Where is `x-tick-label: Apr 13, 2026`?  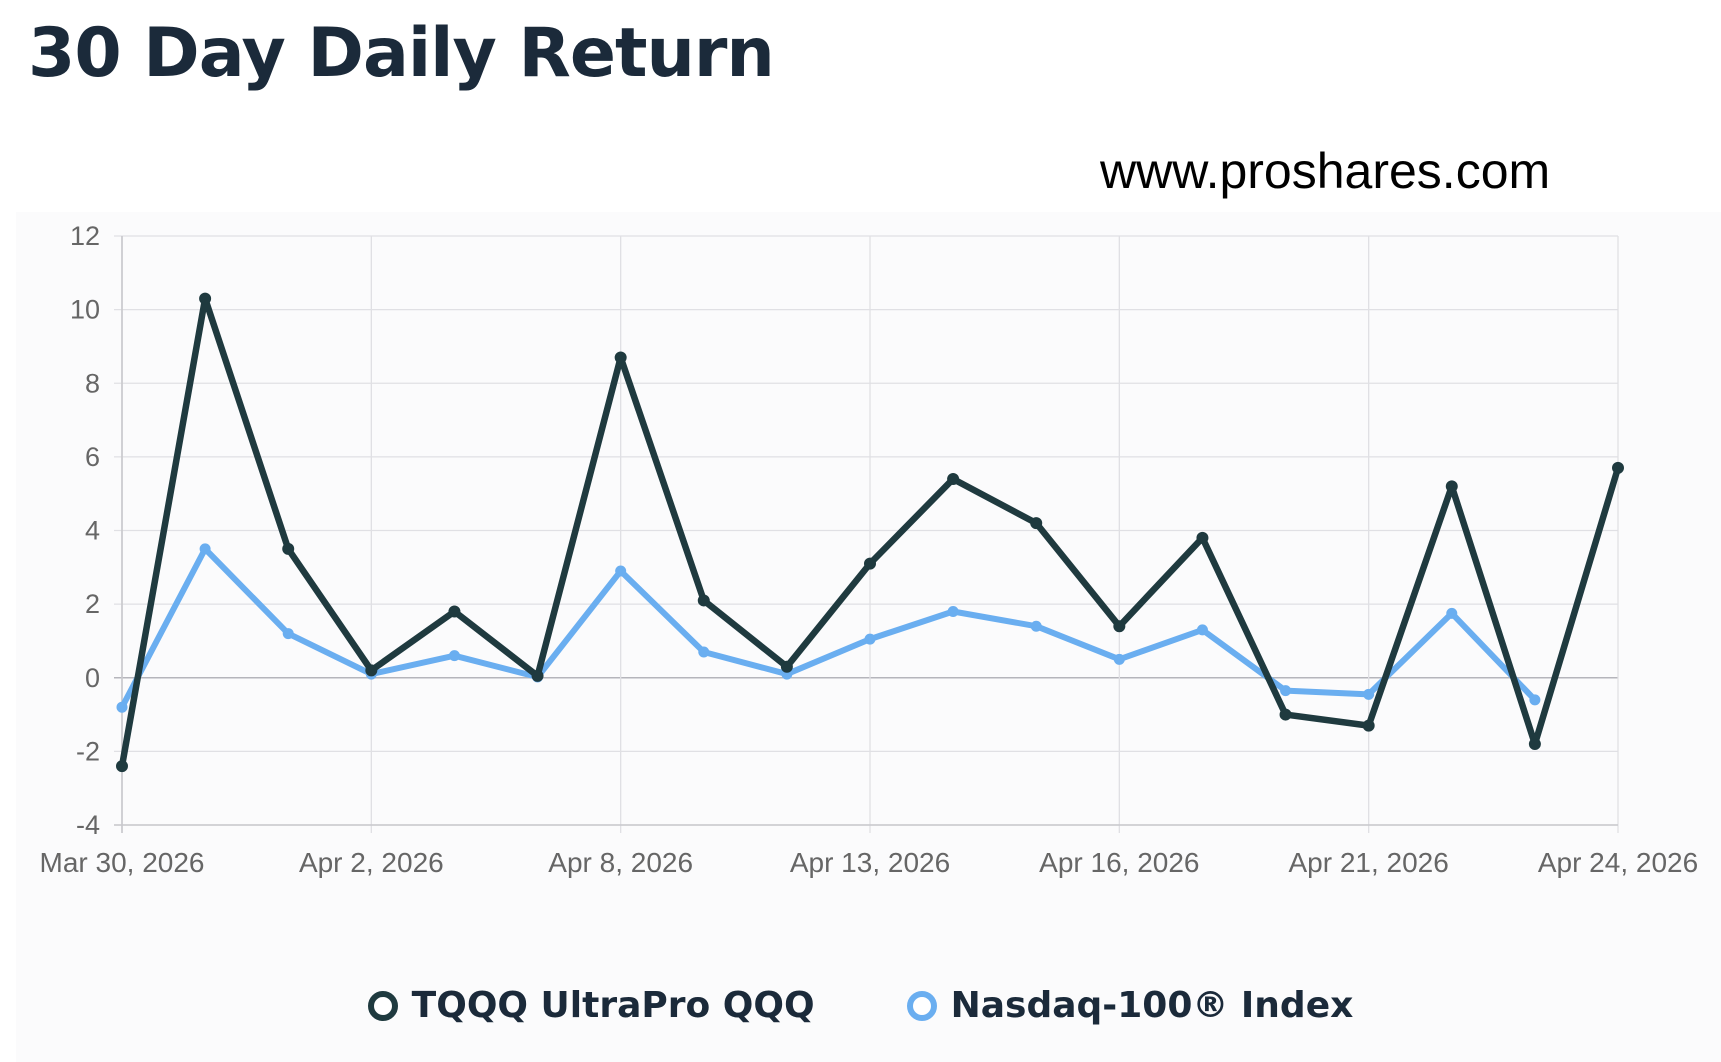
x-tick-label: Apr 13, 2026 is located at coordinates (870, 862).